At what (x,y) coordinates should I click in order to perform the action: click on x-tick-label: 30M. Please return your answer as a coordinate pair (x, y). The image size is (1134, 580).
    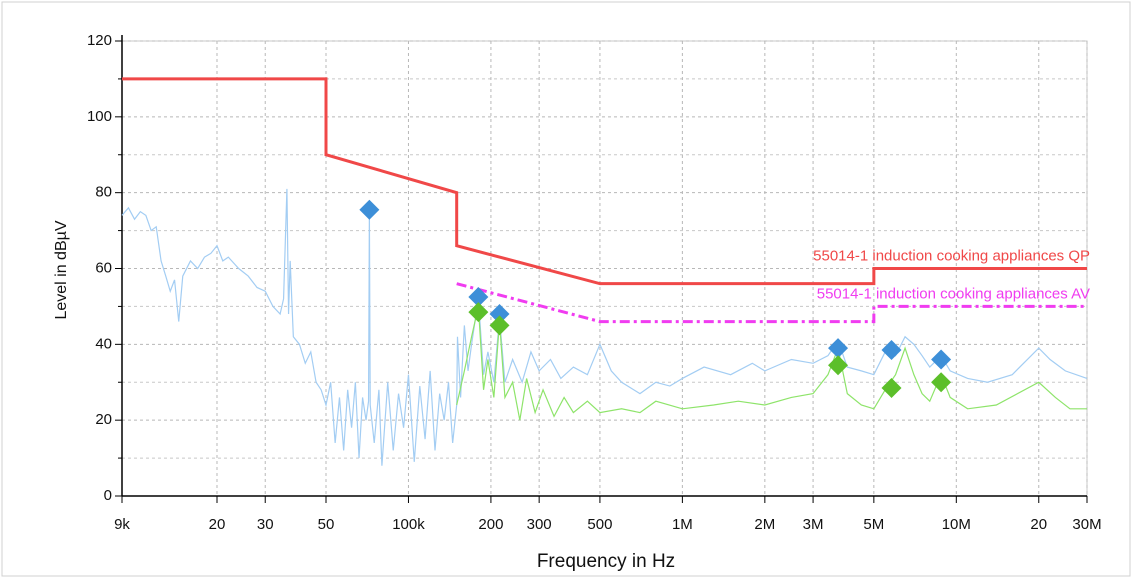
    Looking at the image, I should click on (1086, 524).